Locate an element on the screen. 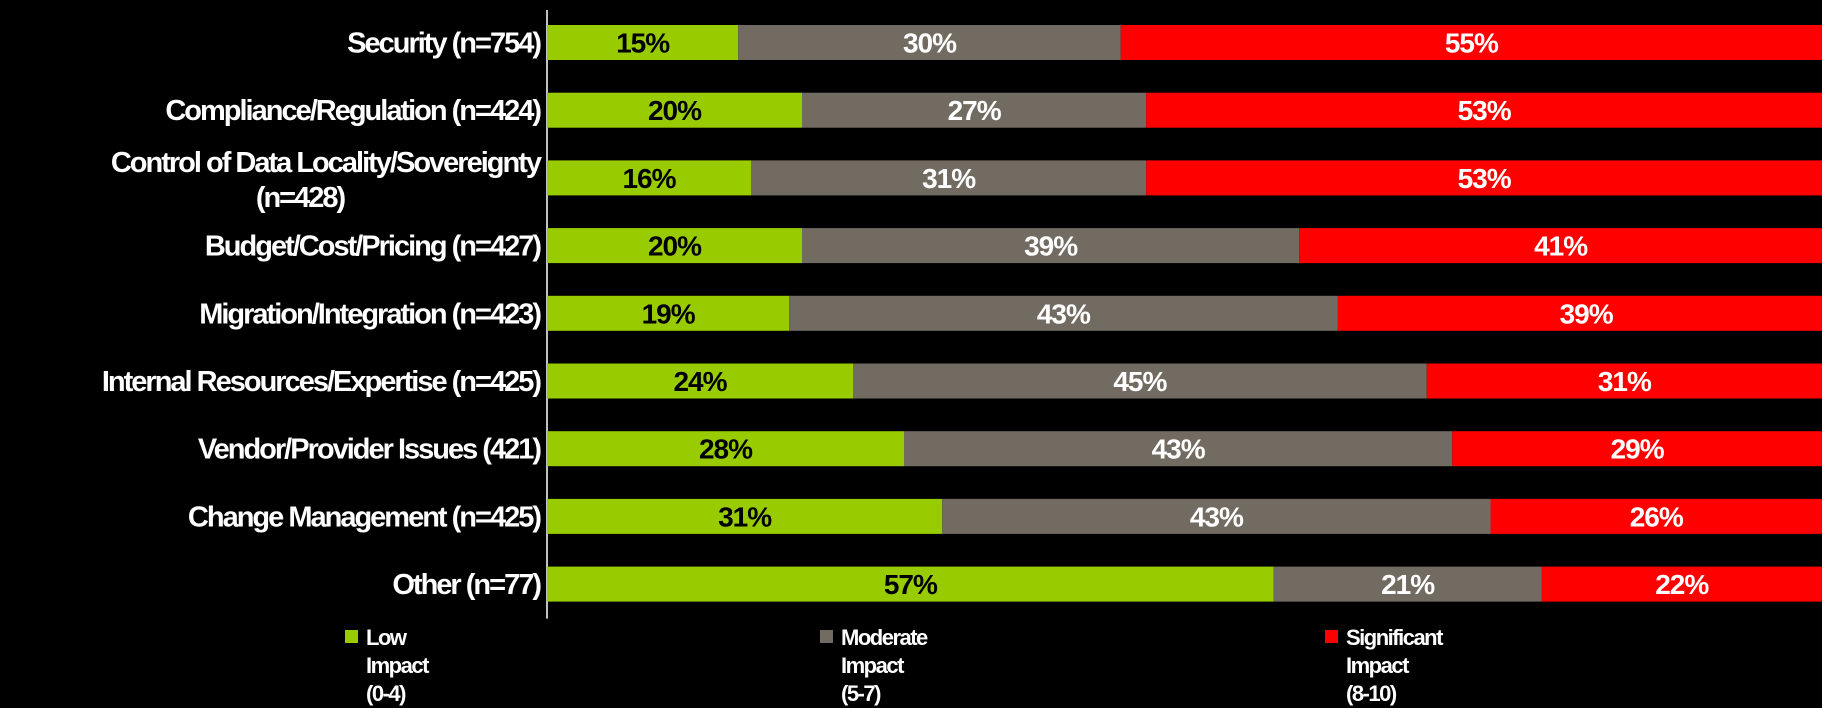 Image resolution: width=1822 pixels, height=708 pixels. legend-item-moderate-impact: Moderate Impact (5-7) is located at coordinates (895, 666).